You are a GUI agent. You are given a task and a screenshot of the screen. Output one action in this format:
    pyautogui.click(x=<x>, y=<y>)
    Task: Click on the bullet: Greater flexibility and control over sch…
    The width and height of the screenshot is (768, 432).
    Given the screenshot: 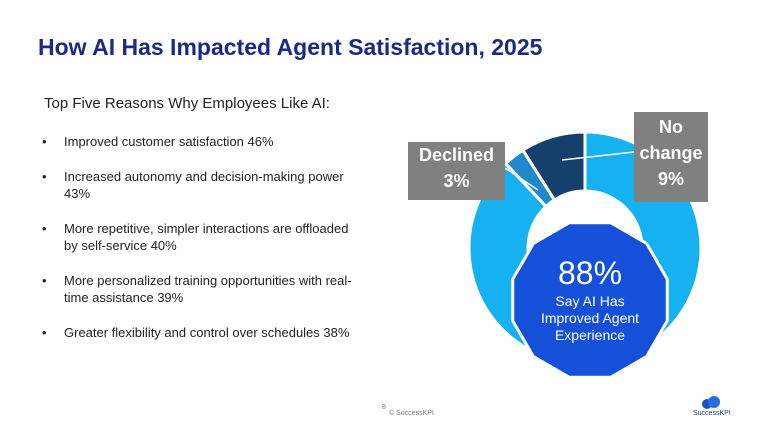 What is the action you would take?
    pyautogui.click(x=198, y=332)
    